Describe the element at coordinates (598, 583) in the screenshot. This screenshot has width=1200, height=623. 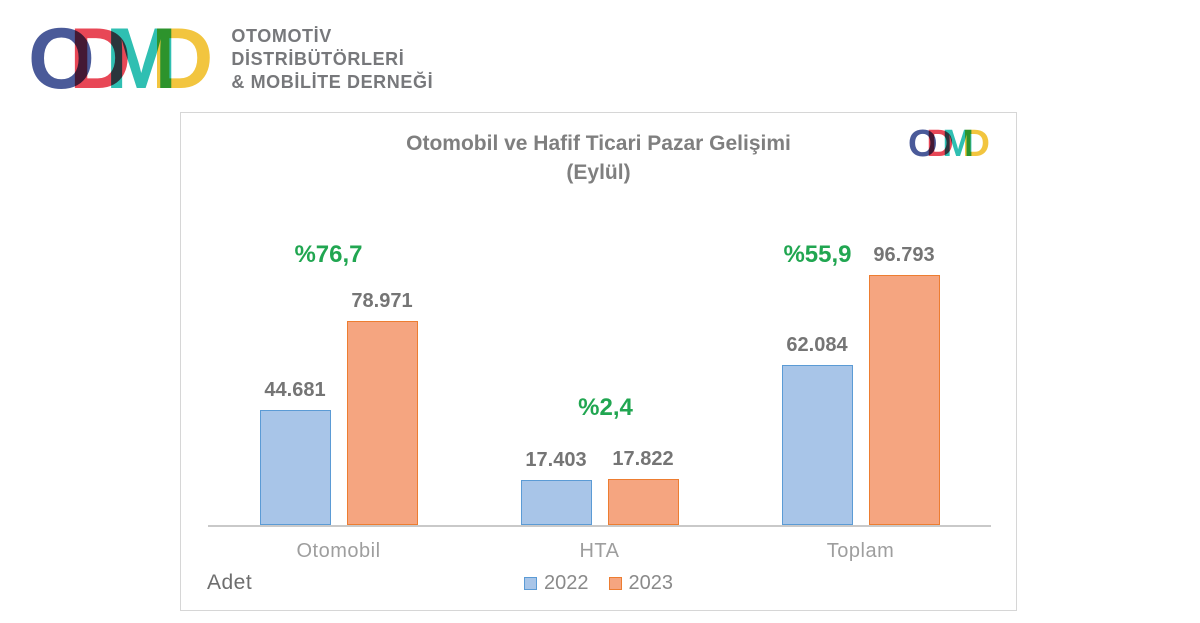
I see `chart-legend: 2022 2023` at that location.